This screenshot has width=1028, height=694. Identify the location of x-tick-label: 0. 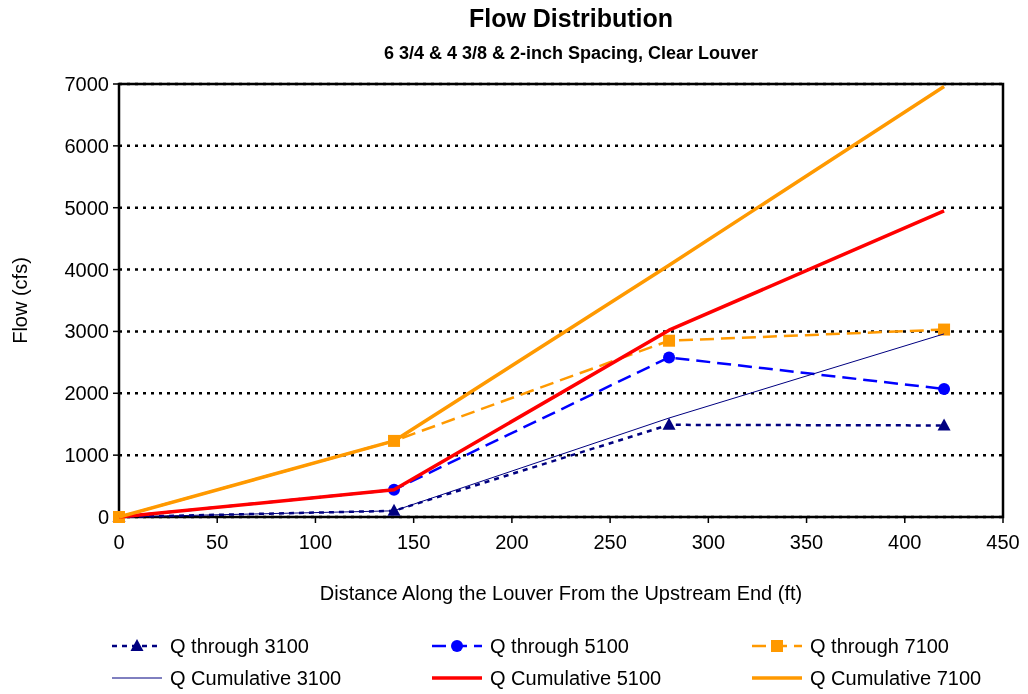
(119, 542).